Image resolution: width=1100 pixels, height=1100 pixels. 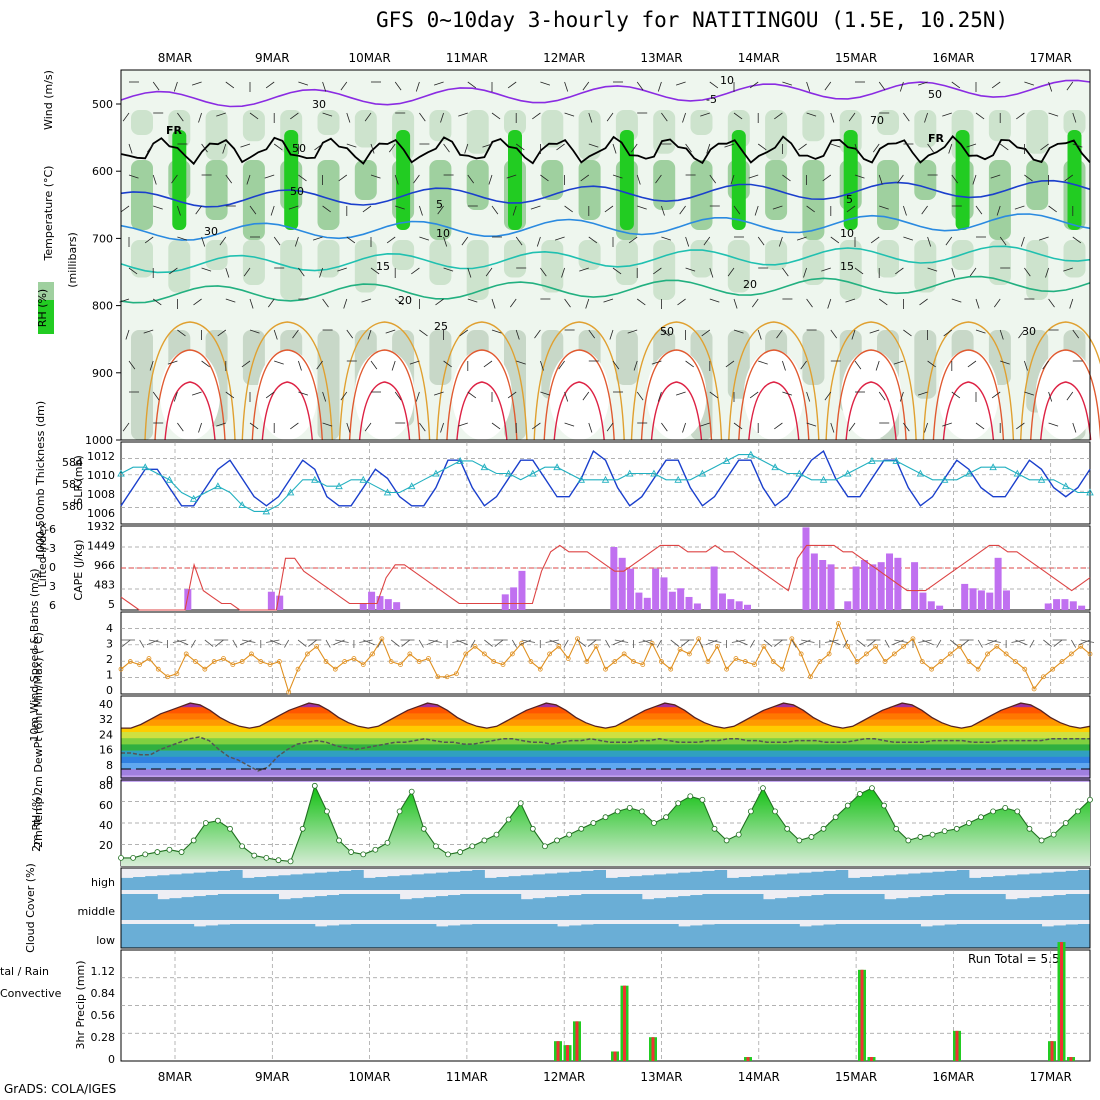 I want to click on cloud-level-label: low, so click(x=105, y=940).